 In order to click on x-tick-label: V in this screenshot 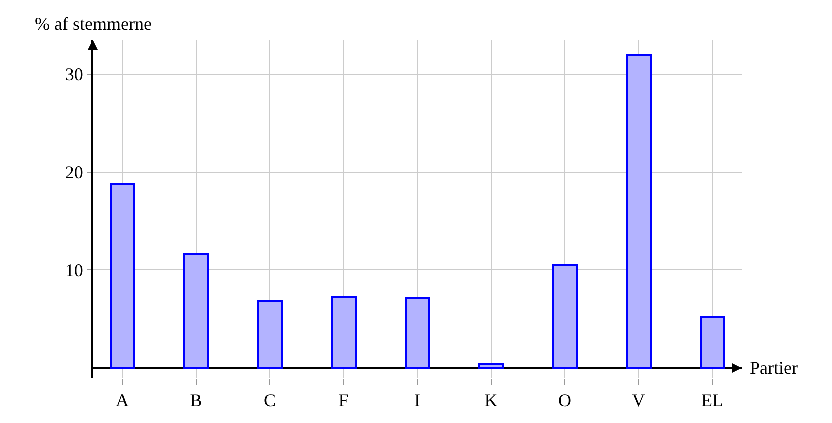, I will do `click(639, 400)`.